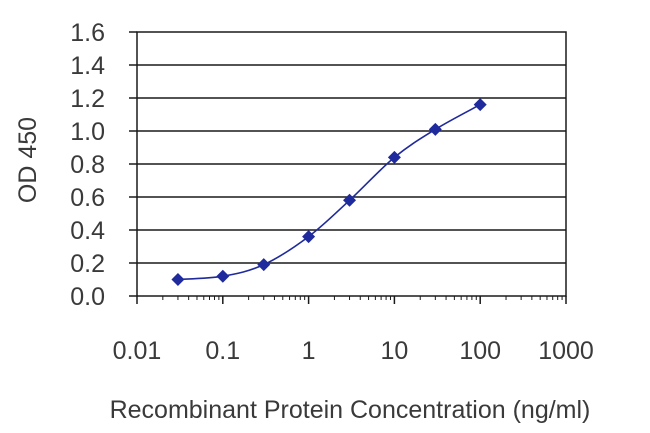 This screenshot has height=433, width=650. I want to click on y-axis-ticks: 0.0 0.2 0.4 0.6 0.8 1.0 1.2 1.4 1.6, so click(103, 165).